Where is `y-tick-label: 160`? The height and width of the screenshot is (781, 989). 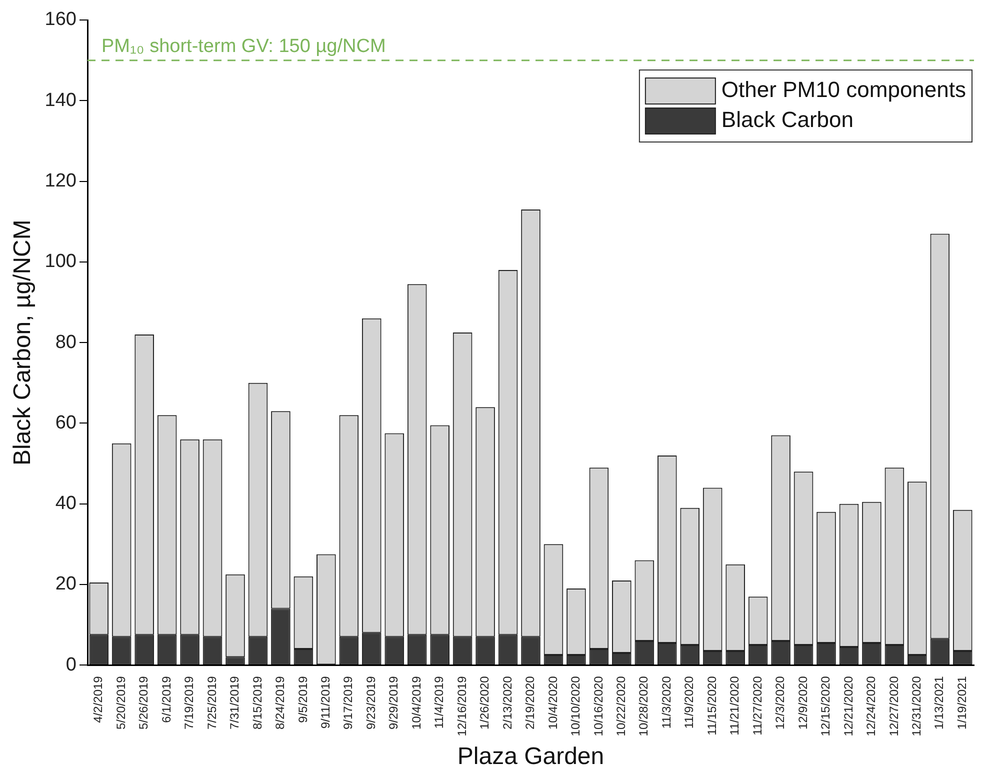
y-tick-label: 160 is located at coordinates (60, 19).